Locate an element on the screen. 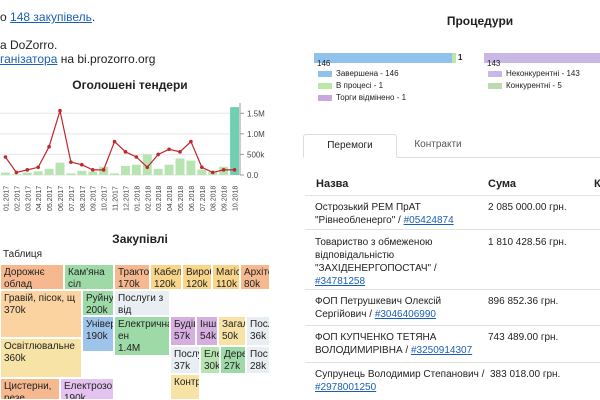 The image size is (600, 400). treemap-cell-value: 27k is located at coordinates (232, 366).